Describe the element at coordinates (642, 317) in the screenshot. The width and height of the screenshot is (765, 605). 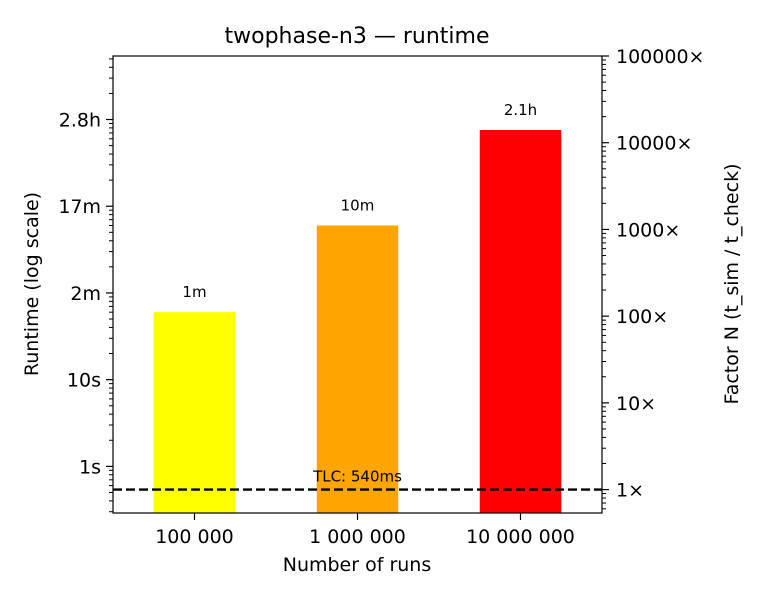
I see `y2-tick-label: 100×` at that location.